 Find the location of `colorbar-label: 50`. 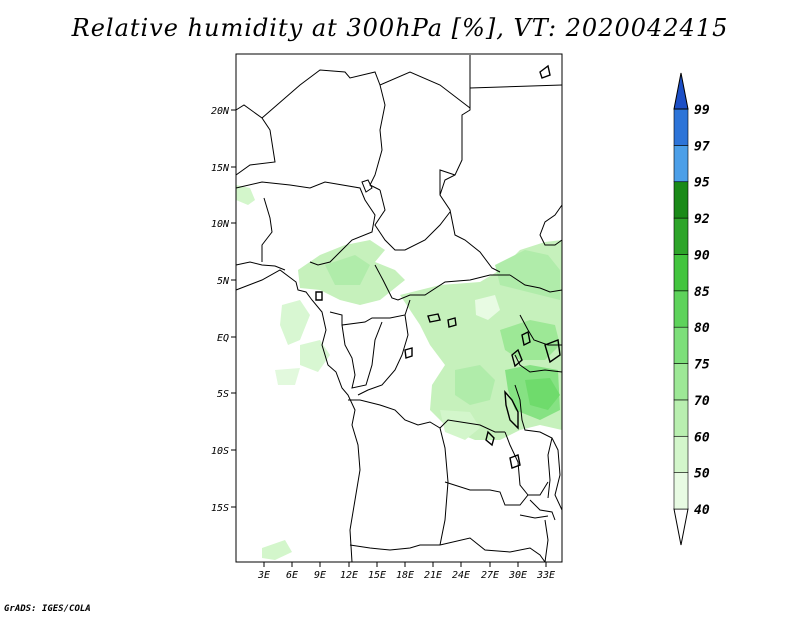

colorbar-label: 50 is located at coordinates (702, 474).